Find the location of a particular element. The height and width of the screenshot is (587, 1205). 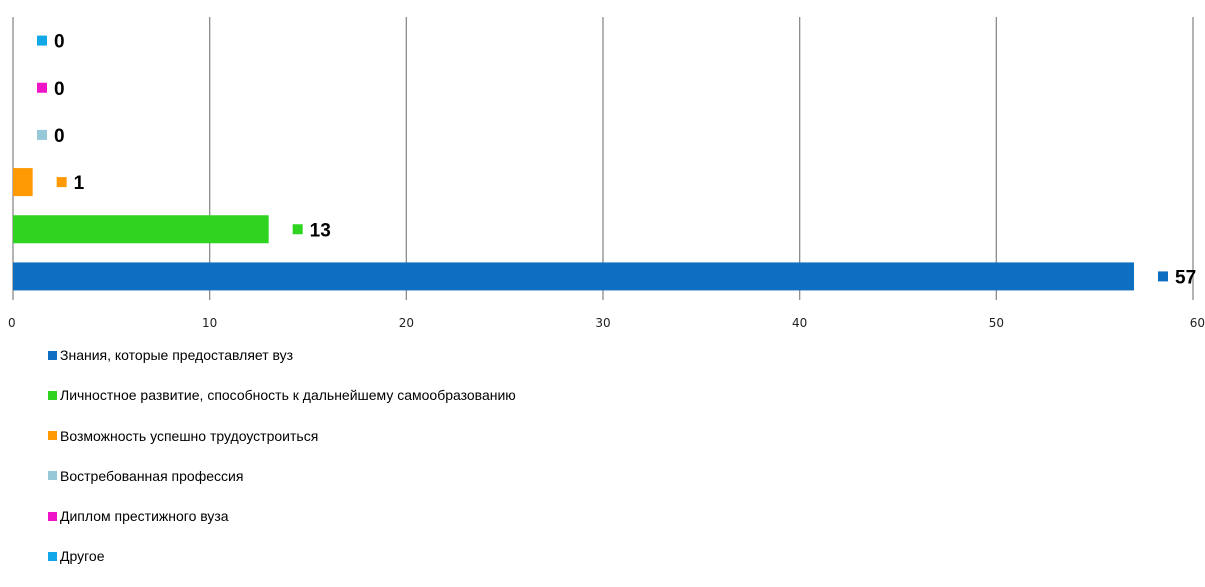

x-tick-label: 60 is located at coordinates (1197, 323).